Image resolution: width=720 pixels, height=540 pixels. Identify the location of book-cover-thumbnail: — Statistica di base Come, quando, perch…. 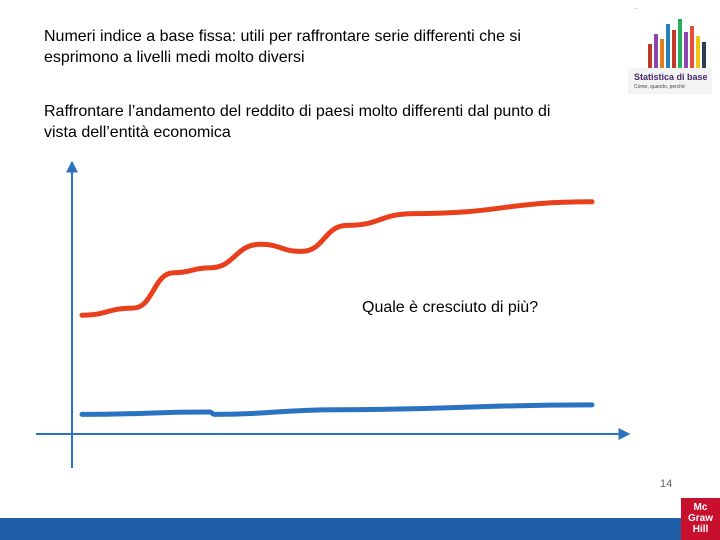
(670, 63).